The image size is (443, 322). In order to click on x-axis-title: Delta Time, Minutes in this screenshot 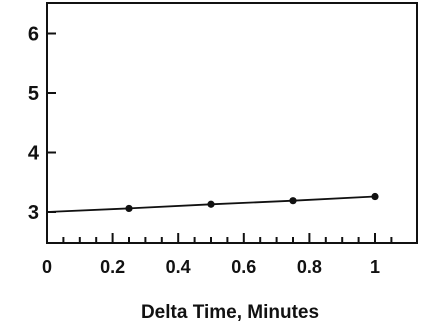, I will do `click(230, 312)`.